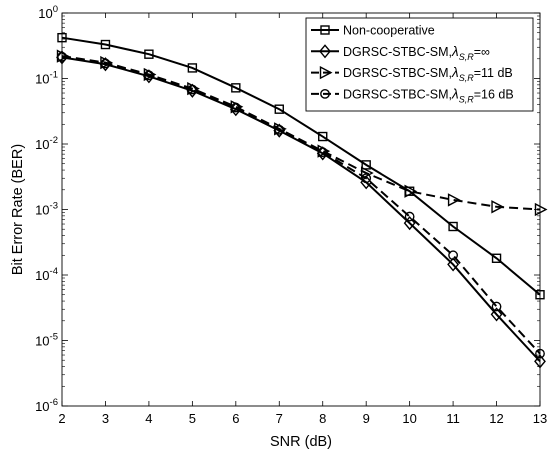  I want to click on y-tick-label: 10⁻³, so click(46, 209).